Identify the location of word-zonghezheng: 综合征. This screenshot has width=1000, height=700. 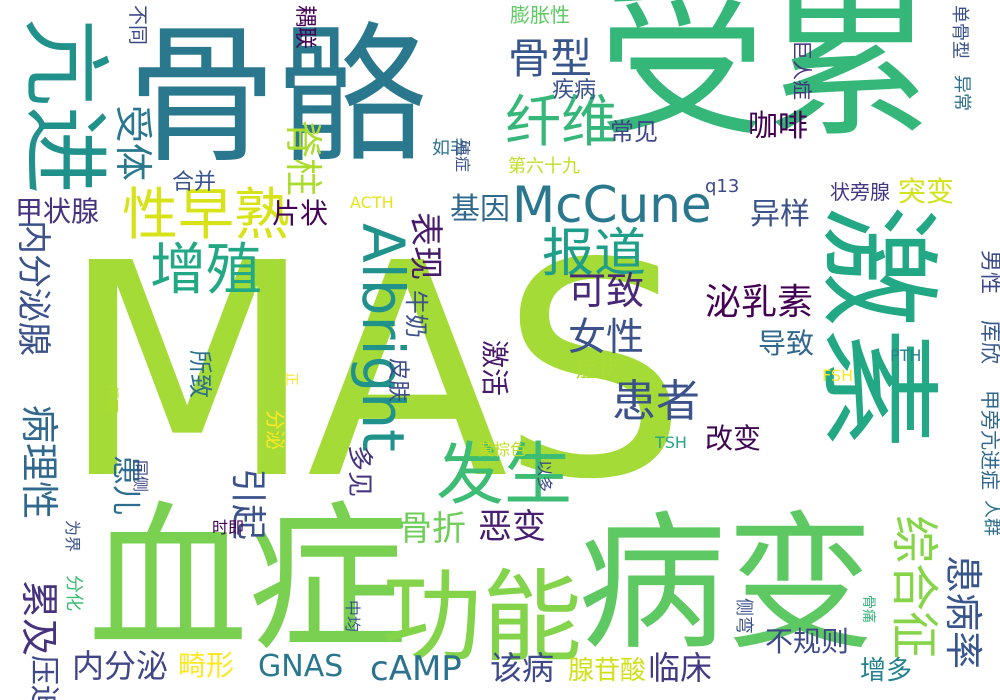
(914, 587).